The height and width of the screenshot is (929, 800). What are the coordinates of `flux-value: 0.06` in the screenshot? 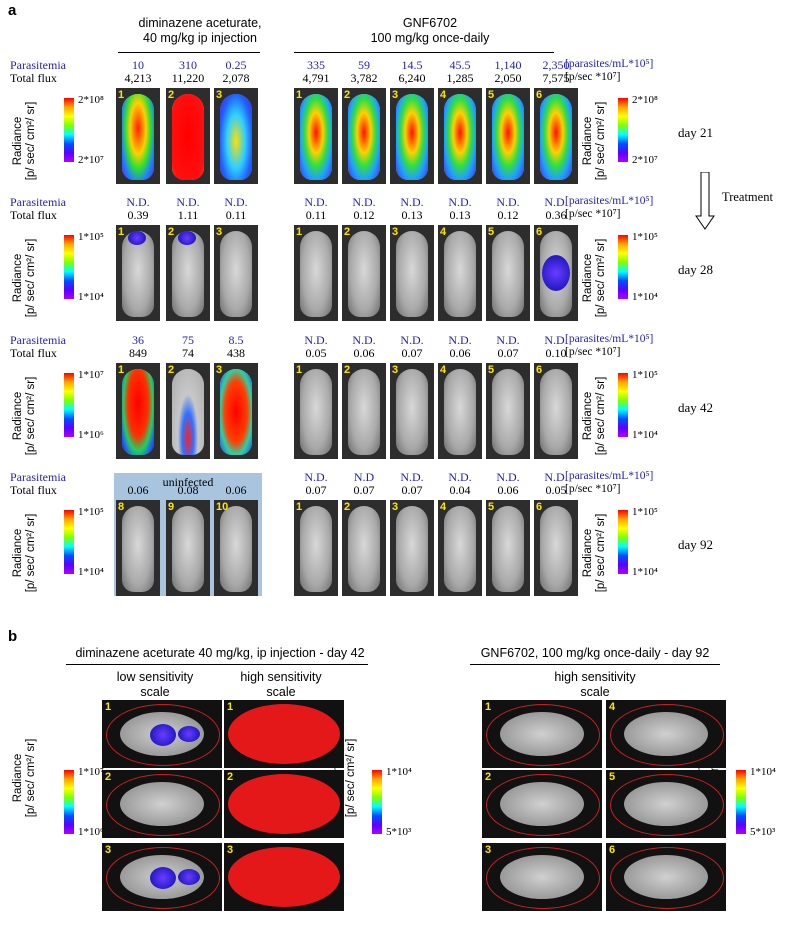 It's located at (236, 490).